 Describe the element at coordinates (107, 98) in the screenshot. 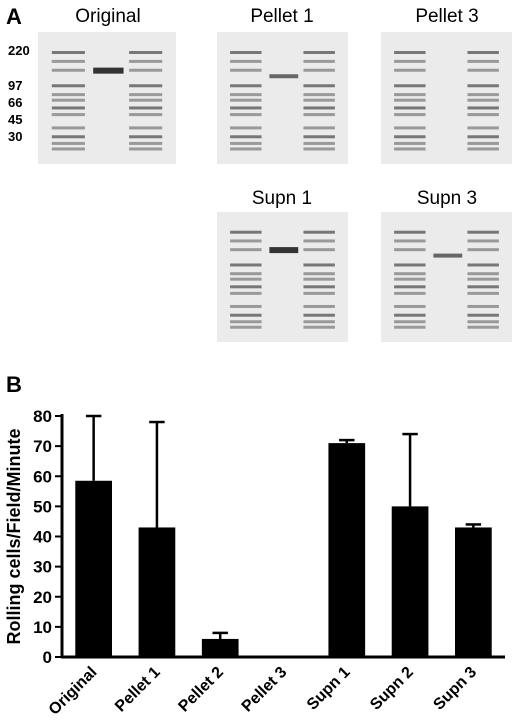

I see `gel-image-original` at that location.